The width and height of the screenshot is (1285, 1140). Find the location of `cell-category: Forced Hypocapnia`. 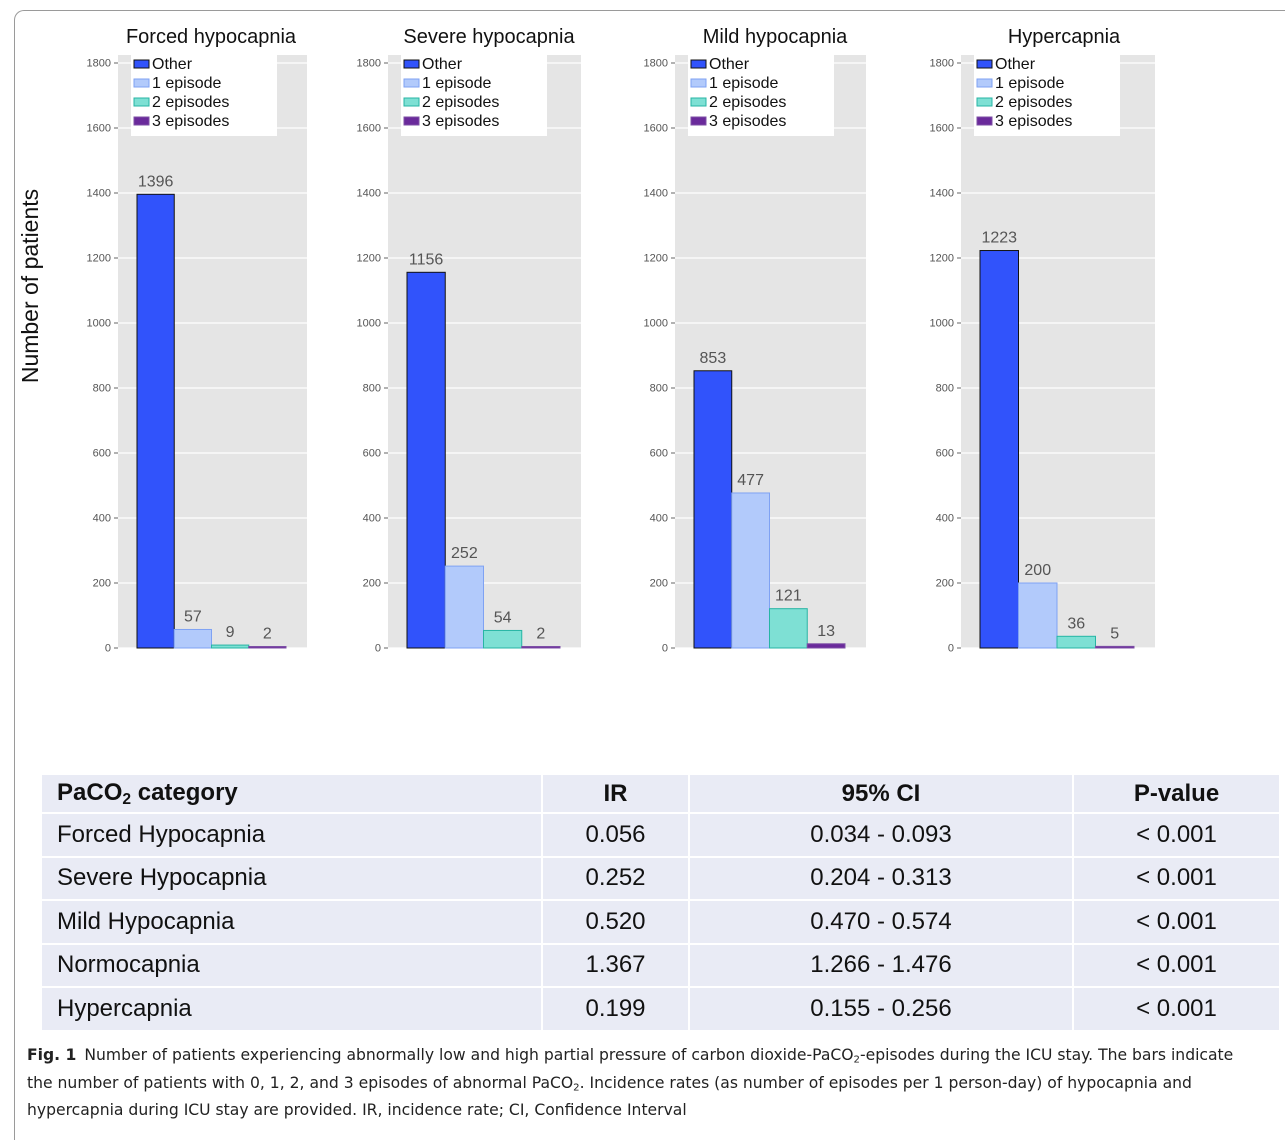

cell-category: Forced Hypocapnia is located at coordinates (292, 835).